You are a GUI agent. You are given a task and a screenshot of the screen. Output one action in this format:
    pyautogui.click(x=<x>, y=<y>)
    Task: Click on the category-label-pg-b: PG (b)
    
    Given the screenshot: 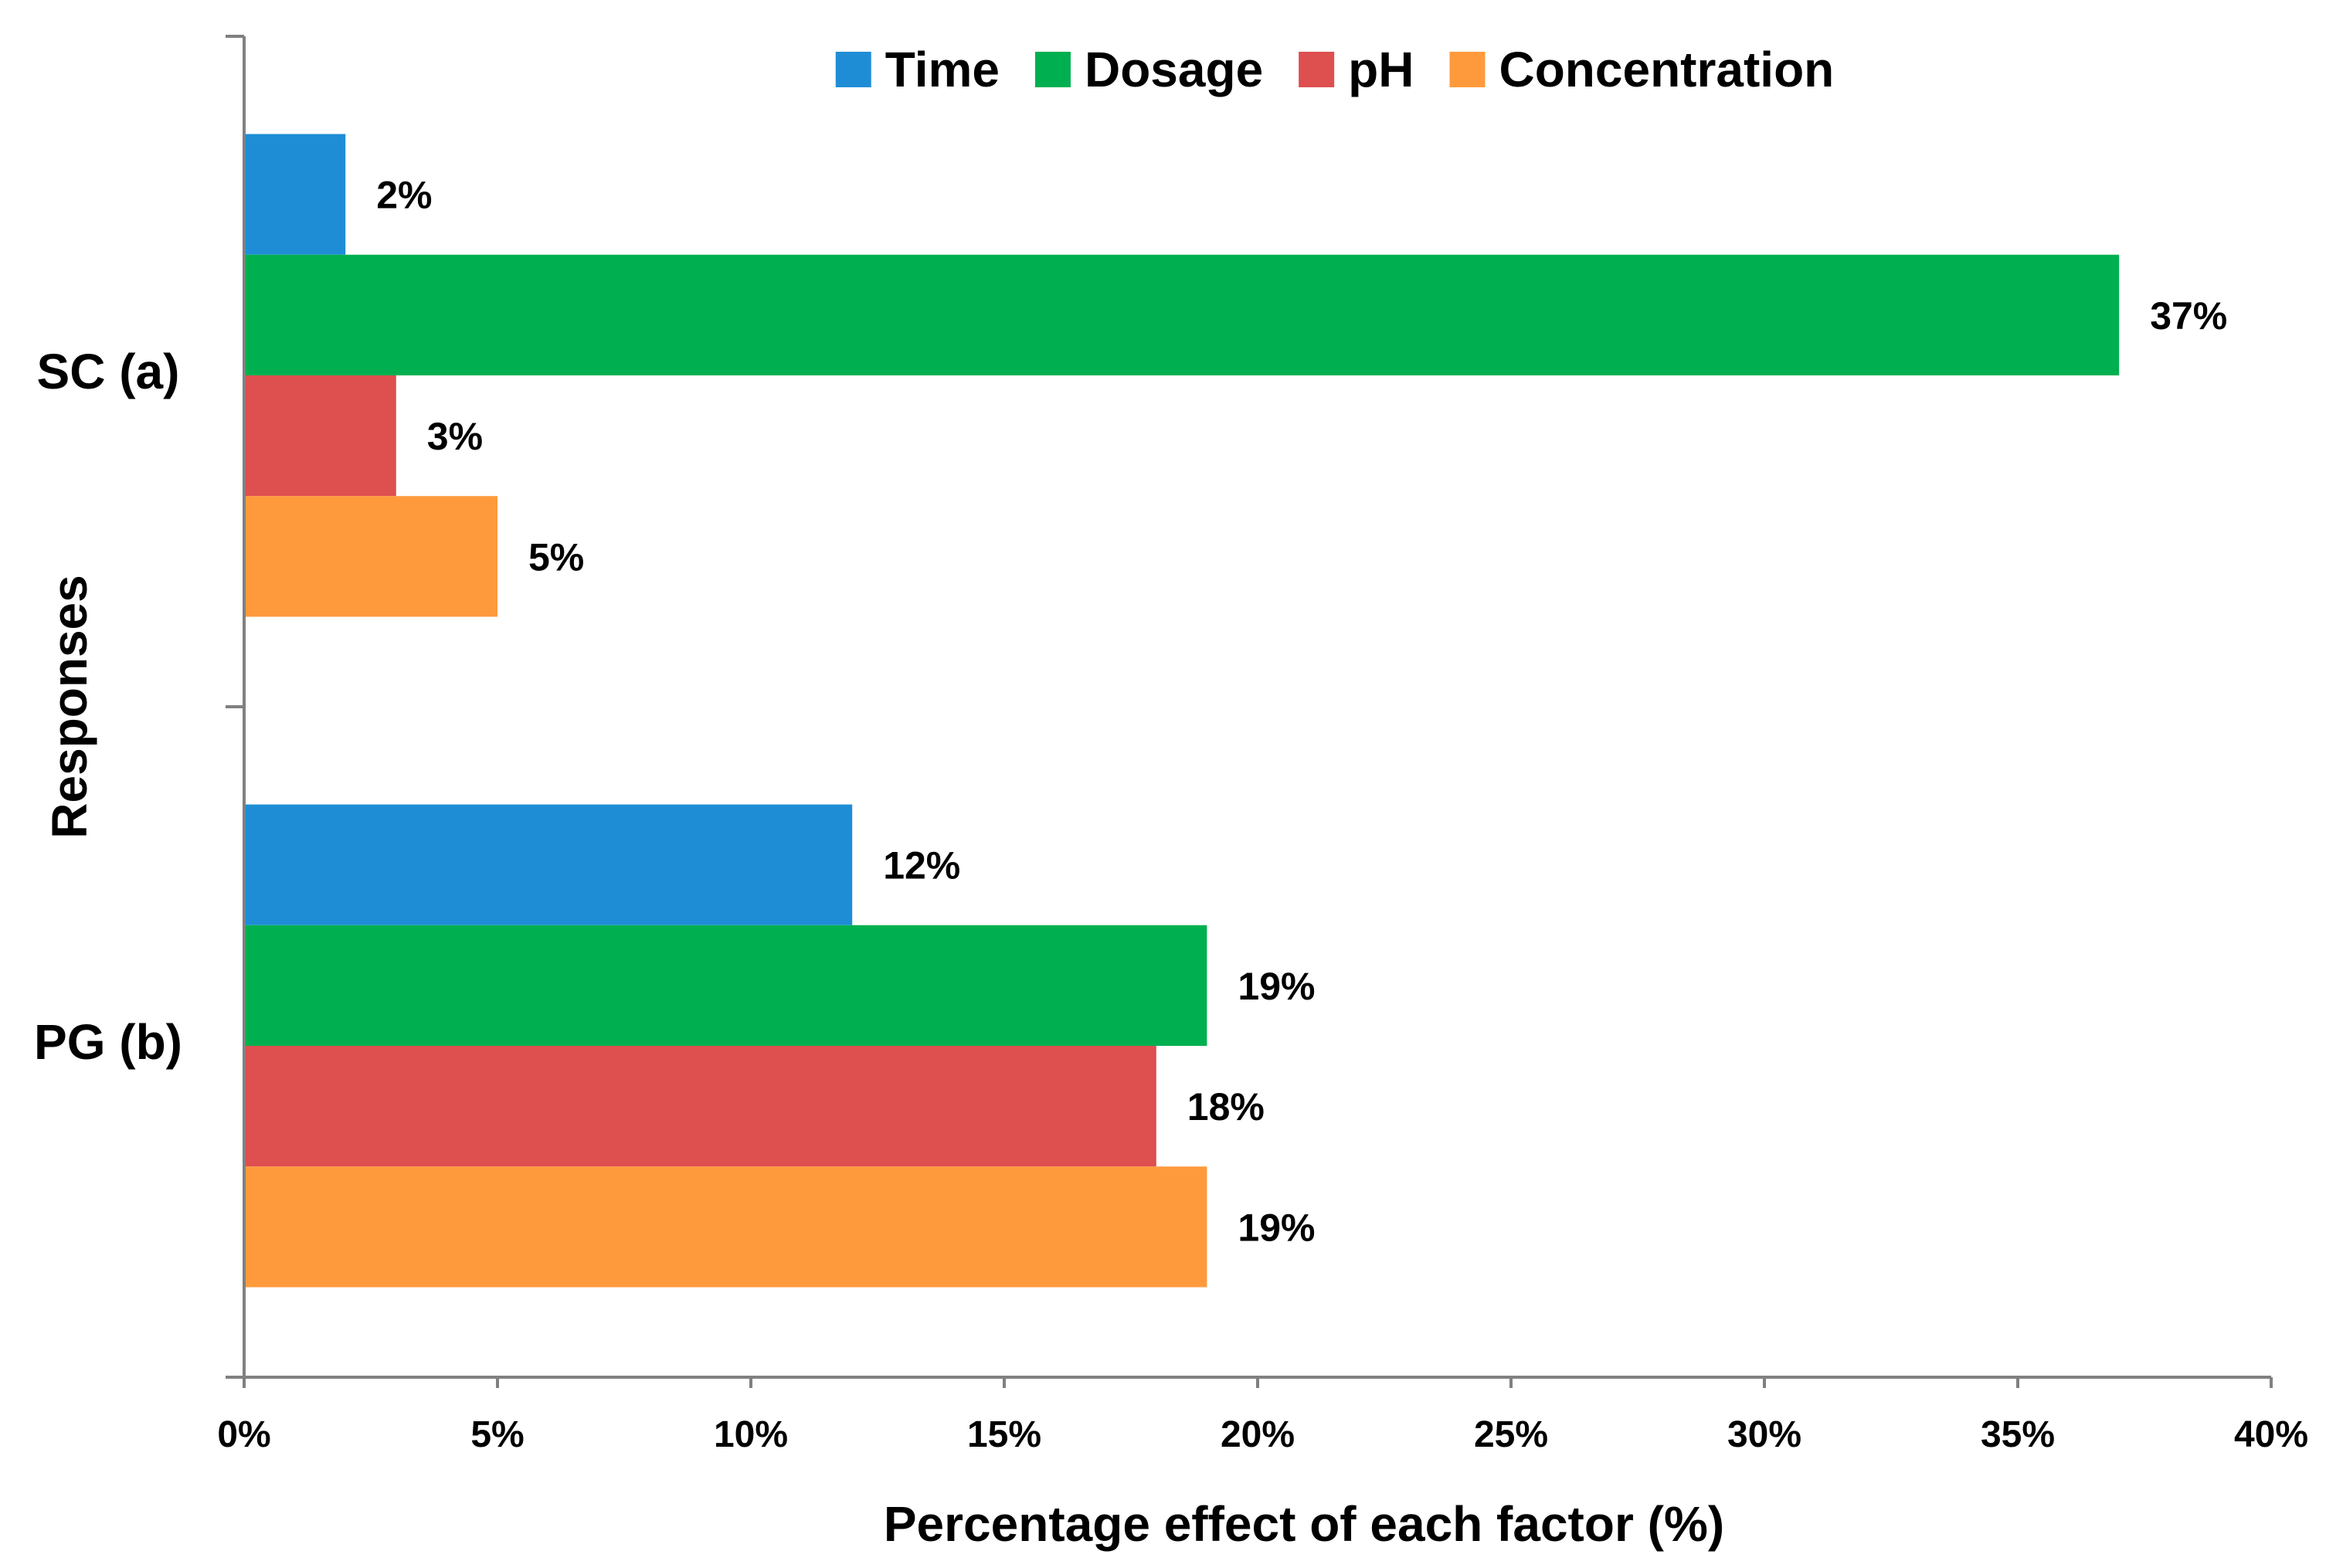 What is the action you would take?
    pyautogui.click(x=108, y=1042)
    